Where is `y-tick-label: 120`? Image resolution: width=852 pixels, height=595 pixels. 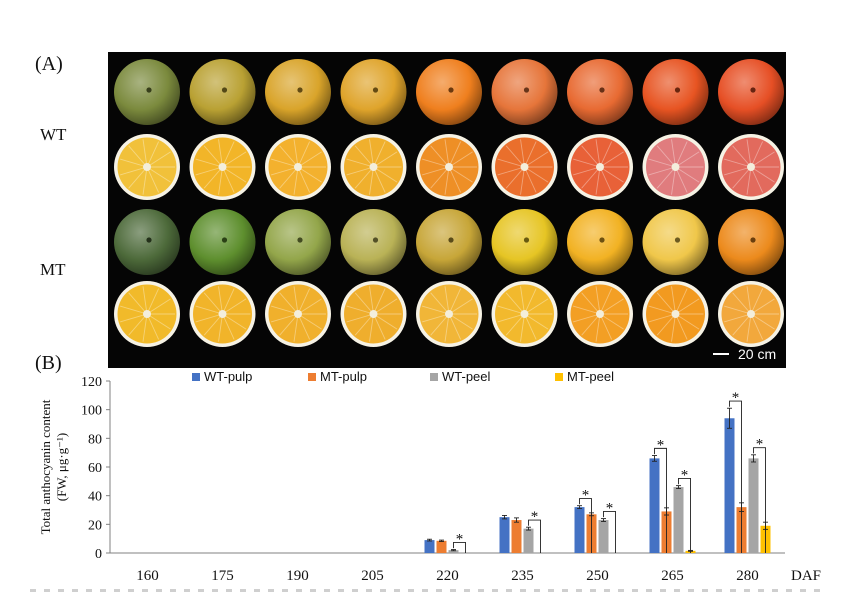
y-tick-label: 120 is located at coordinates (91, 382).